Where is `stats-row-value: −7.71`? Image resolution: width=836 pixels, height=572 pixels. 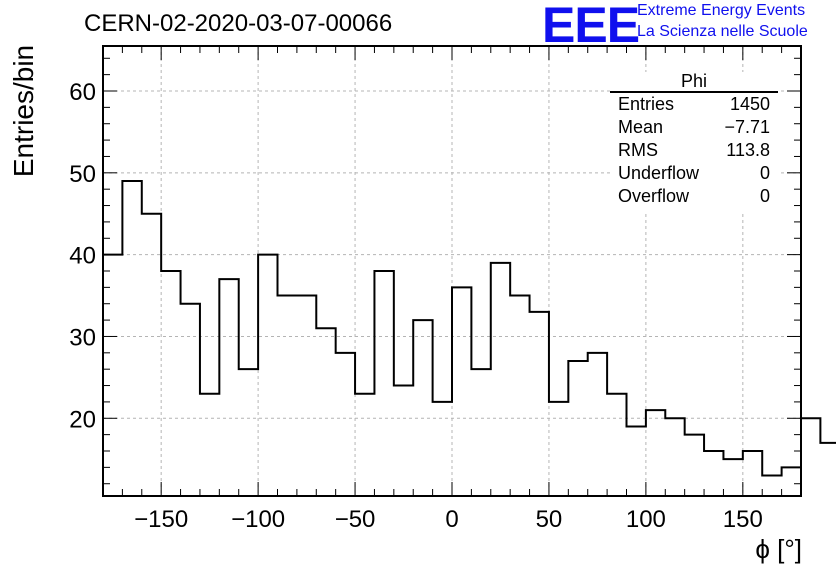
stats-row-value: −7.71 is located at coordinates (747, 127).